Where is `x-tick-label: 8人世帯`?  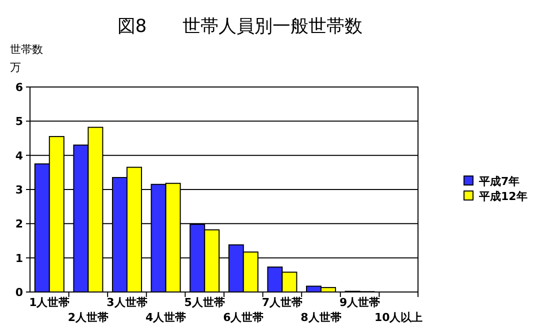
x-tick-label: 8人世帯 is located at coordinates (321, 317).